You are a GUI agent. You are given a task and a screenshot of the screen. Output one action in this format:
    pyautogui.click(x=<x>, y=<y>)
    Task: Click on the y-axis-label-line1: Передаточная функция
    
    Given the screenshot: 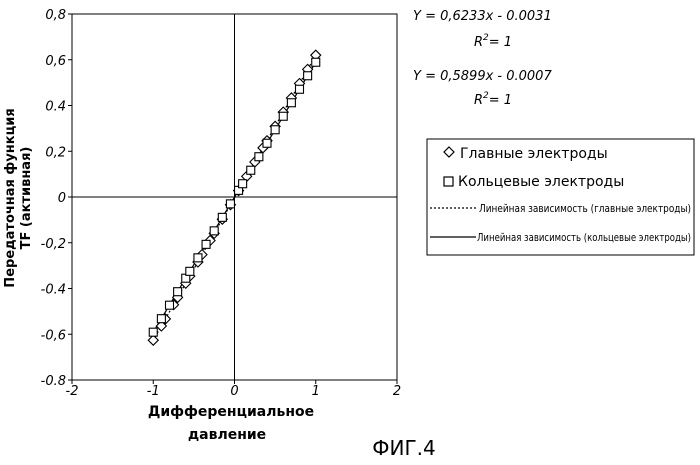 What is the action you would take?
    pyautogui.click(x=10, y=197)
    